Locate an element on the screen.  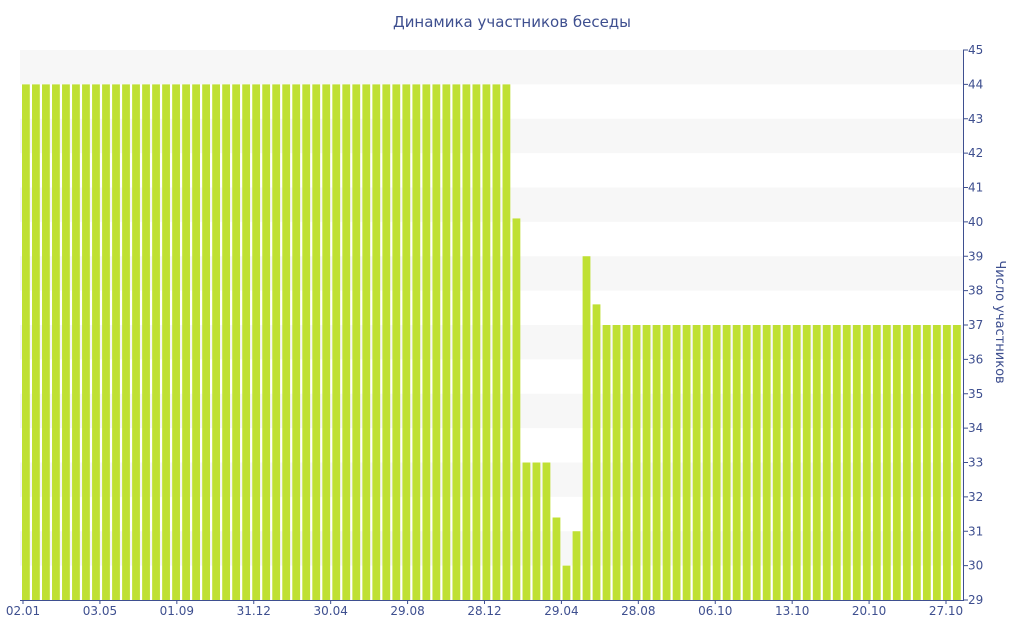
y-tick-label: 45 is located at coordinates (975, 50).